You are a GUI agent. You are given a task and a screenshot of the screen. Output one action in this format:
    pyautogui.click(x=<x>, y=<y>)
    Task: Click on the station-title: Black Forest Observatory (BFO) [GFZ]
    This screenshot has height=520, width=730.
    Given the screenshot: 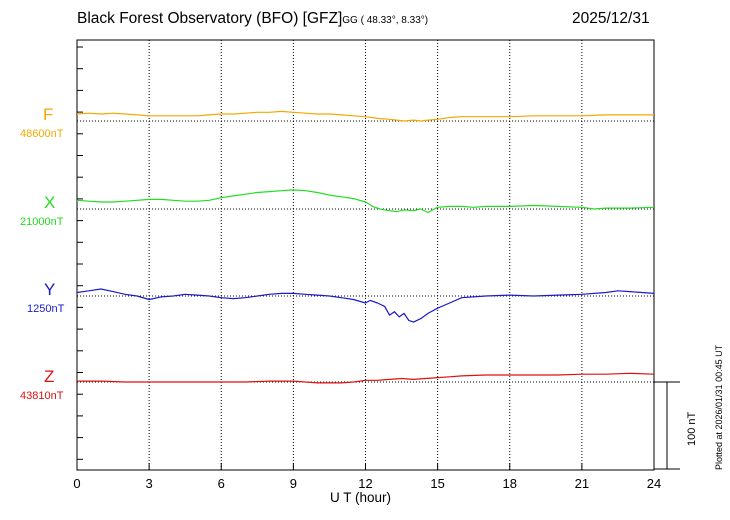 What is the action you would take?
    pyautogui.click(x=210, y=18)
    